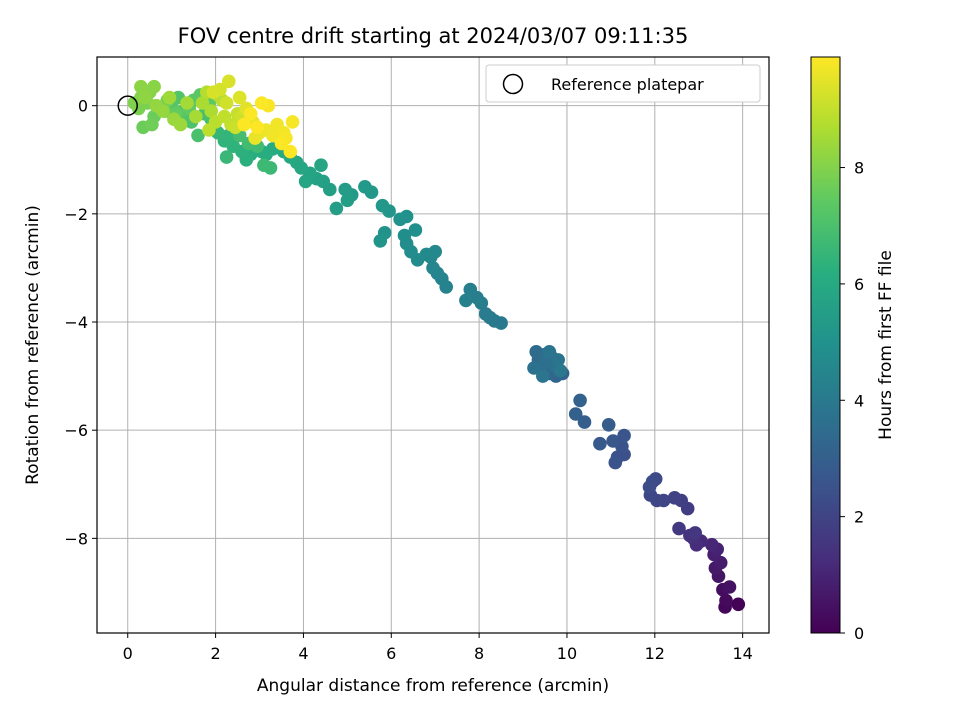 This screenshot has width=960, height=720. I want to click on colorbar-tick-label: 0, so click(859, 633).